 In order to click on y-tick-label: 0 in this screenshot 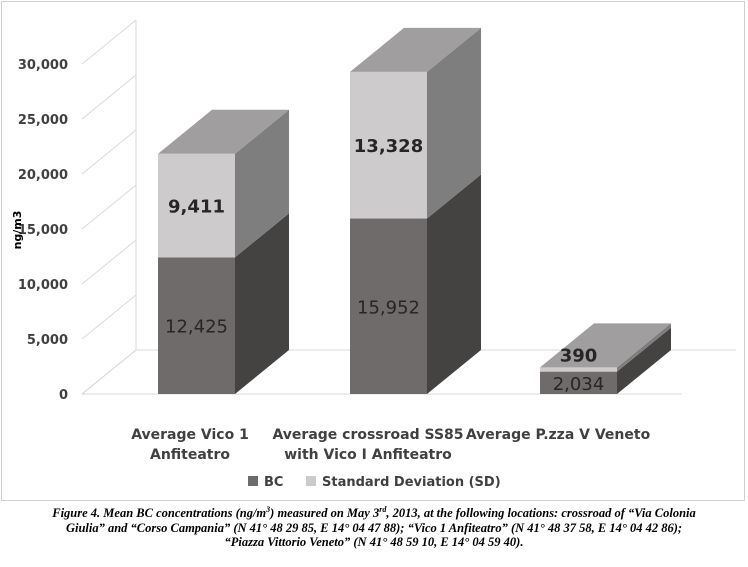, I will do `click(63, 395)`.